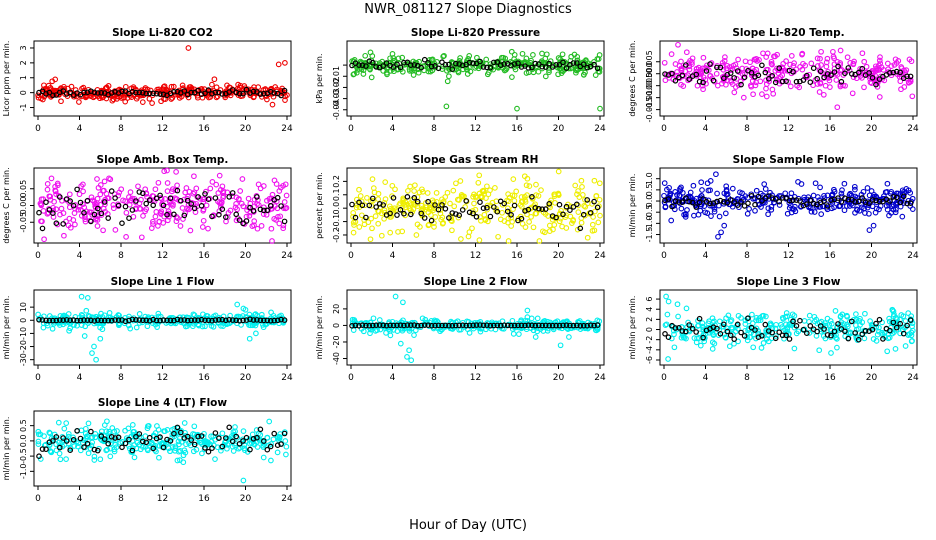  I want to click on y-axis-label: ml/min per min., so click(319, 328).